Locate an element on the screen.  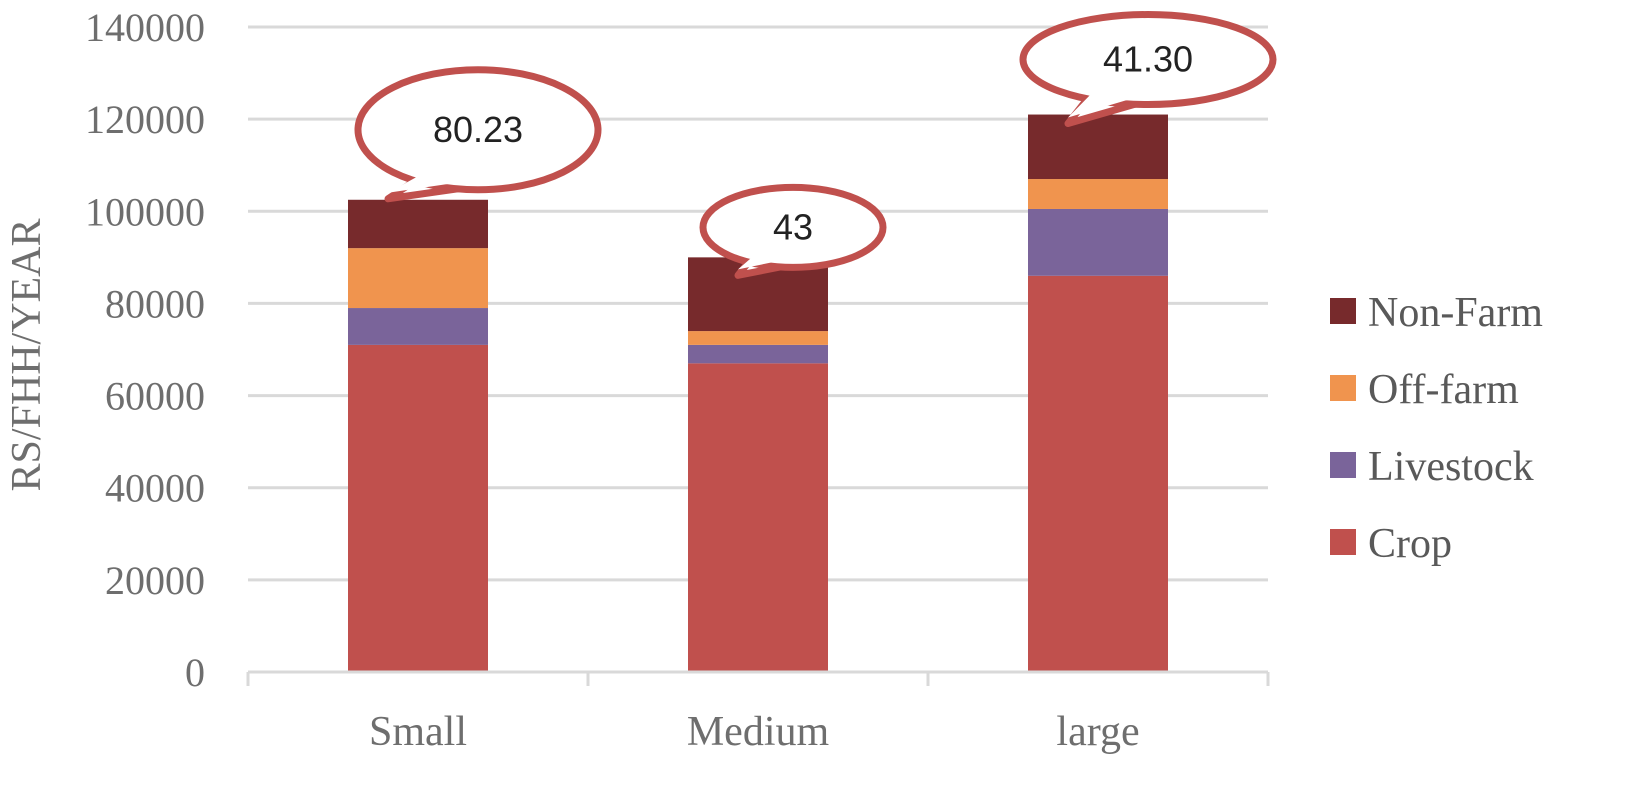
legend-label-non-farm: Non-Farm is located at coordinates (1455, 313).